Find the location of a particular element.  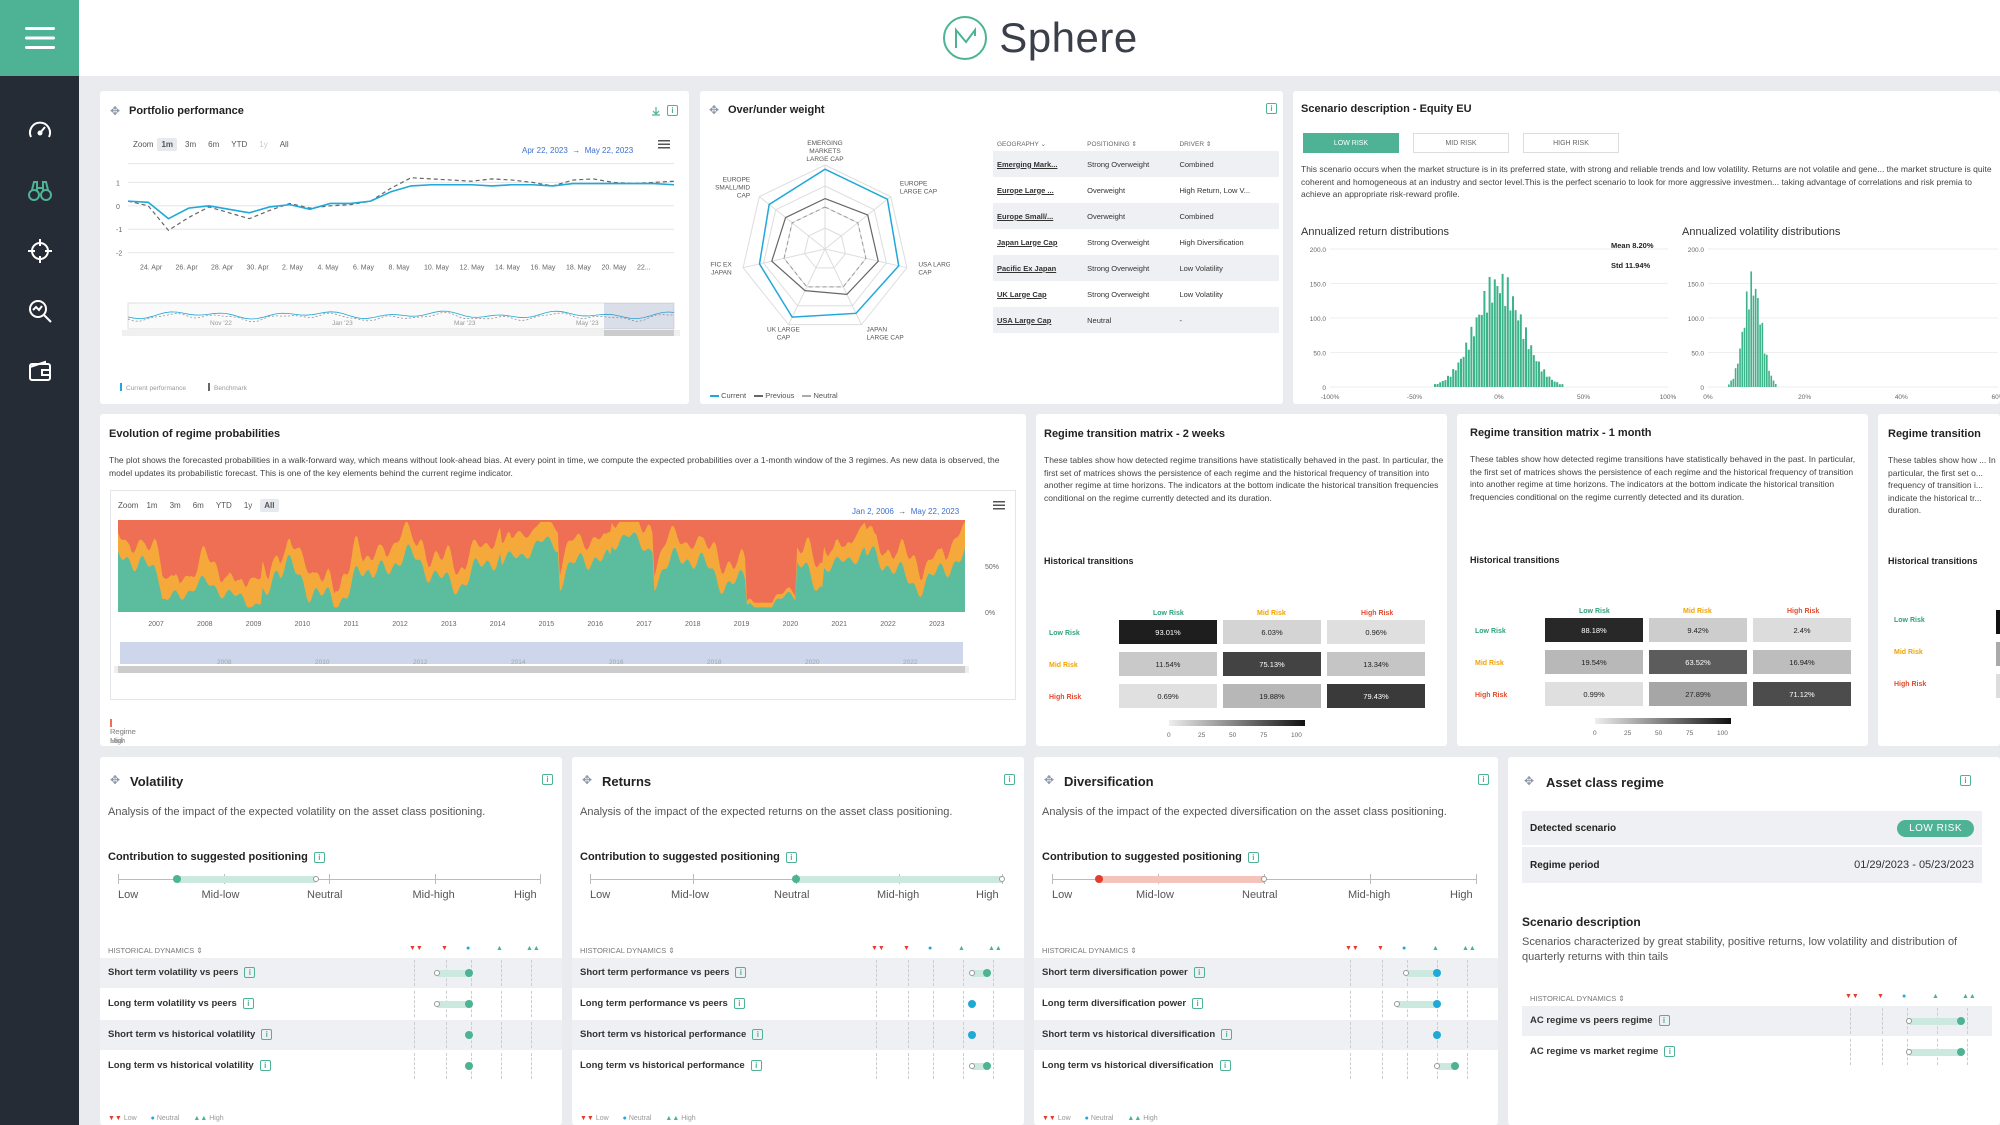

nav-explore is located at coordinates (39, 191).